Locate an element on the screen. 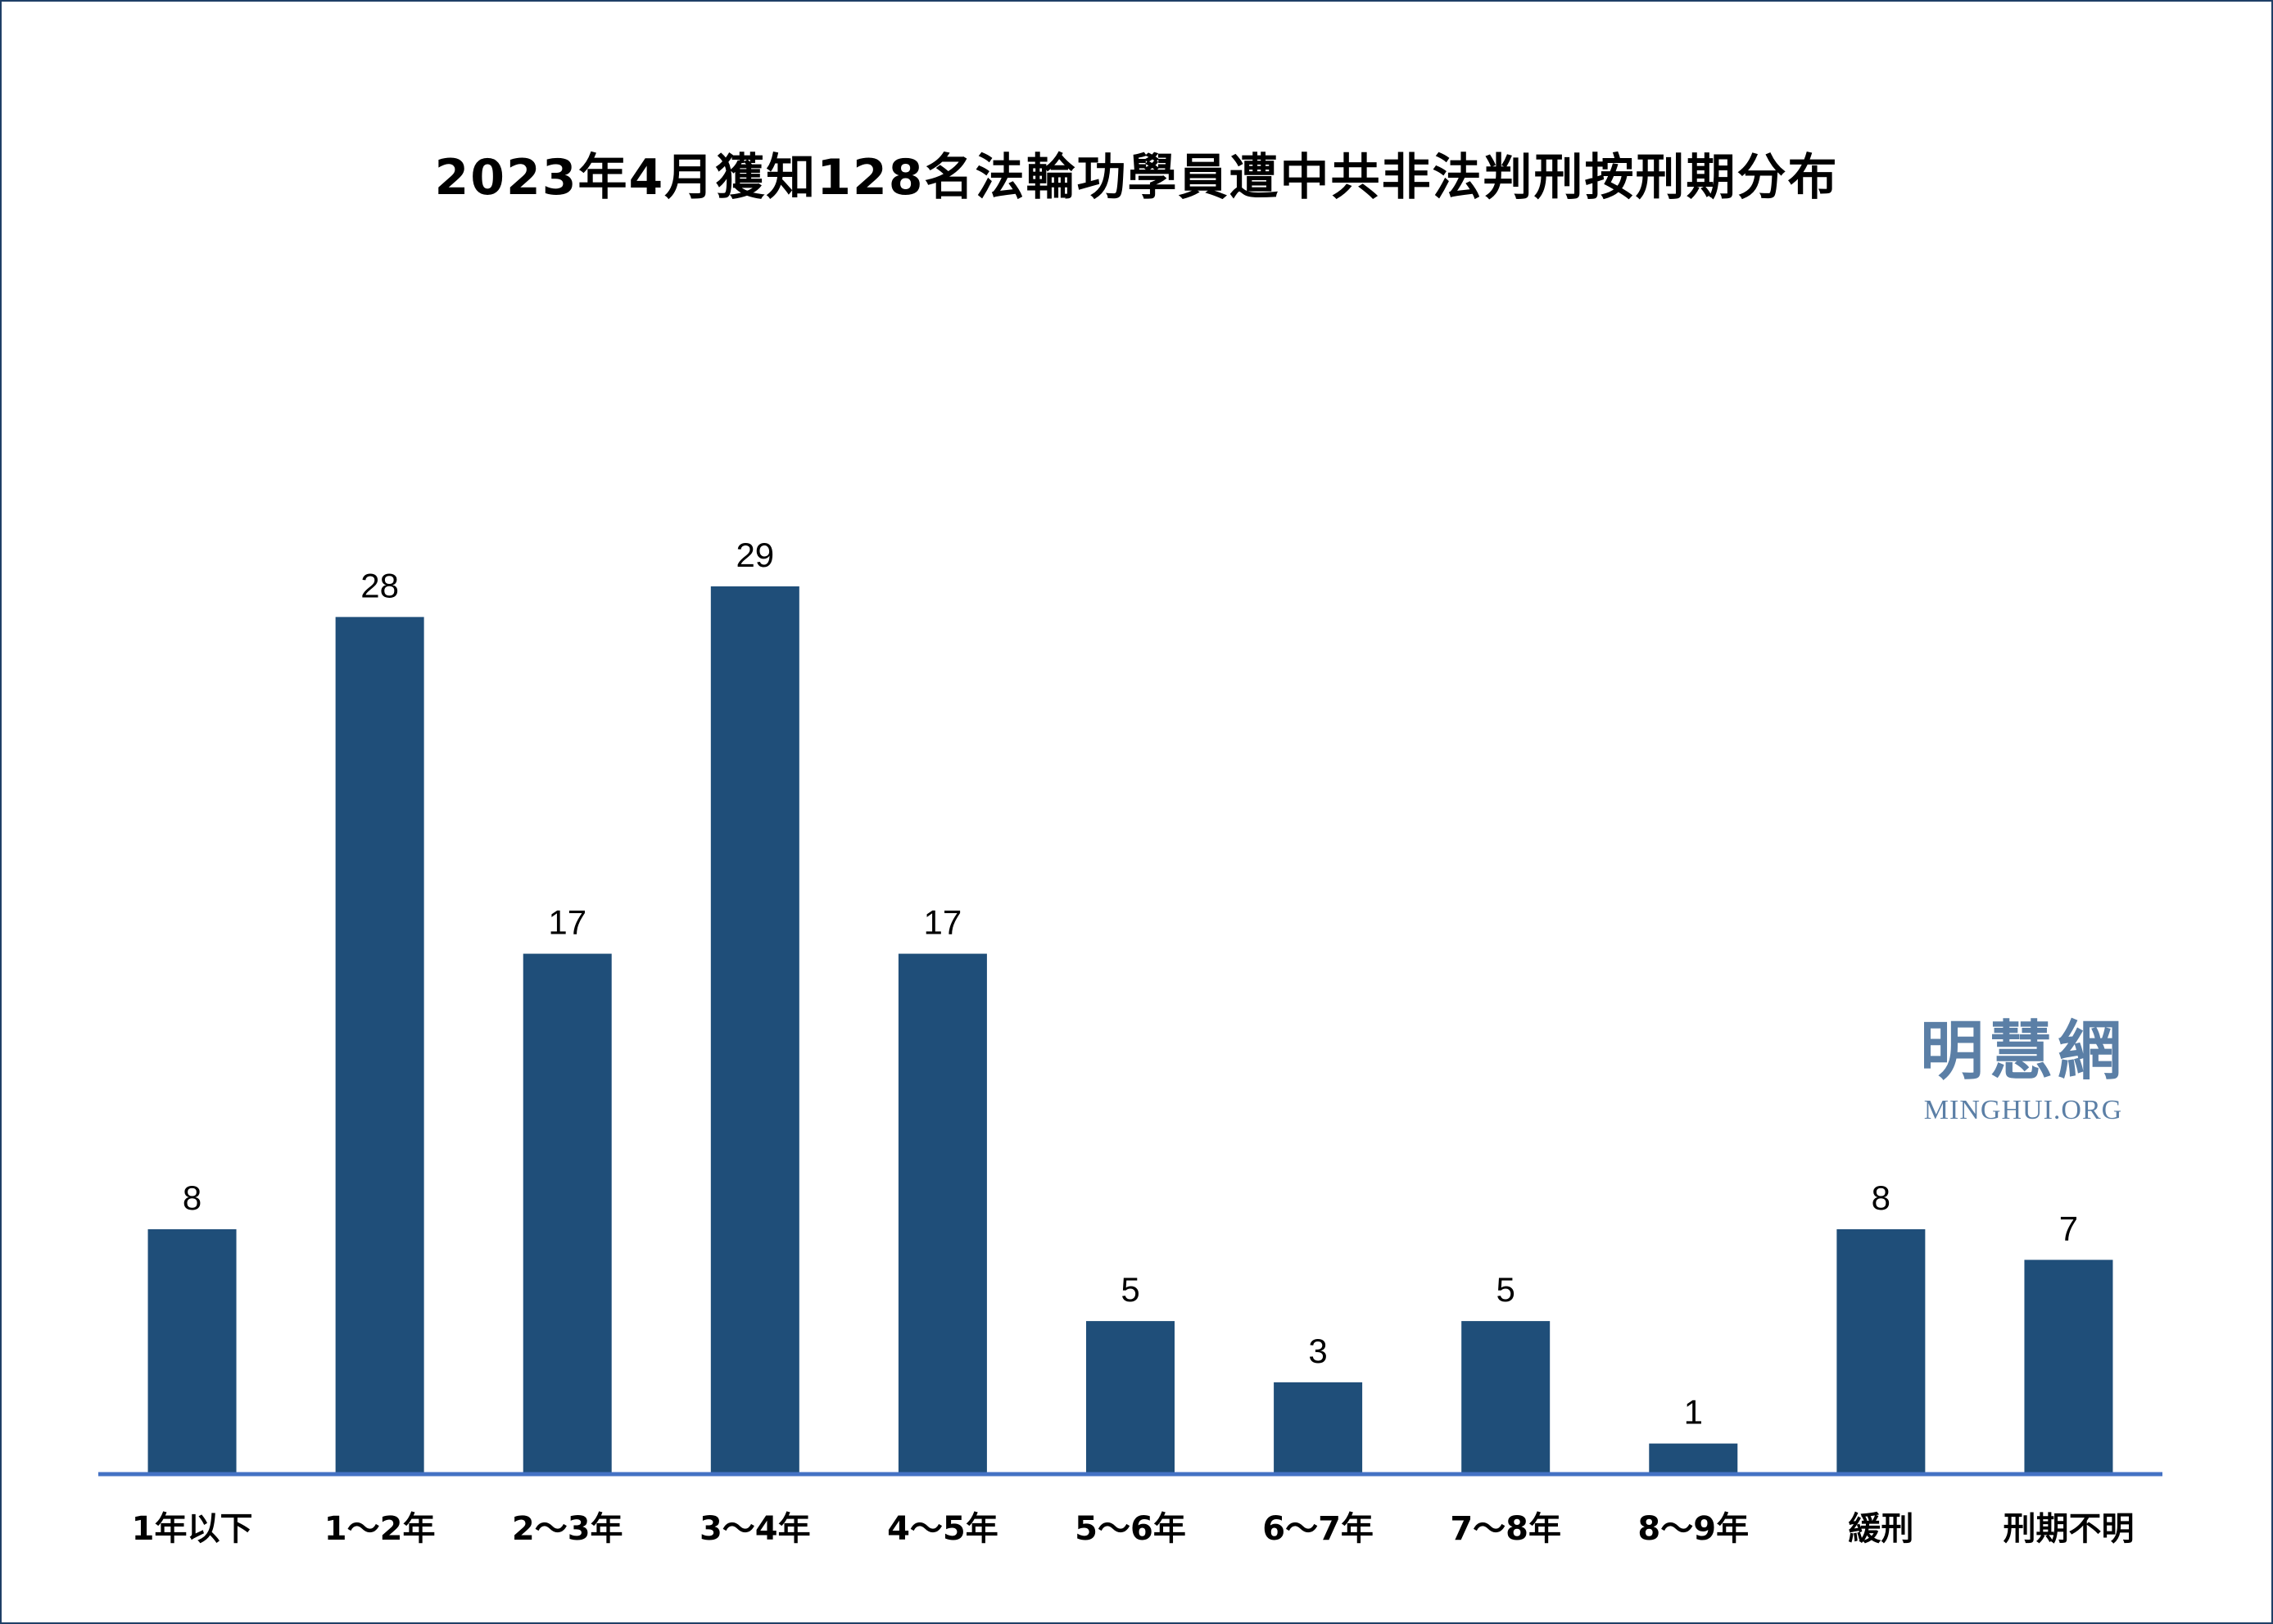 Image resolution: width=2273 pixels, height=1624 pixels. logo-english-text: MINGHUI.ORG is located at coordinates (2023, 1110).